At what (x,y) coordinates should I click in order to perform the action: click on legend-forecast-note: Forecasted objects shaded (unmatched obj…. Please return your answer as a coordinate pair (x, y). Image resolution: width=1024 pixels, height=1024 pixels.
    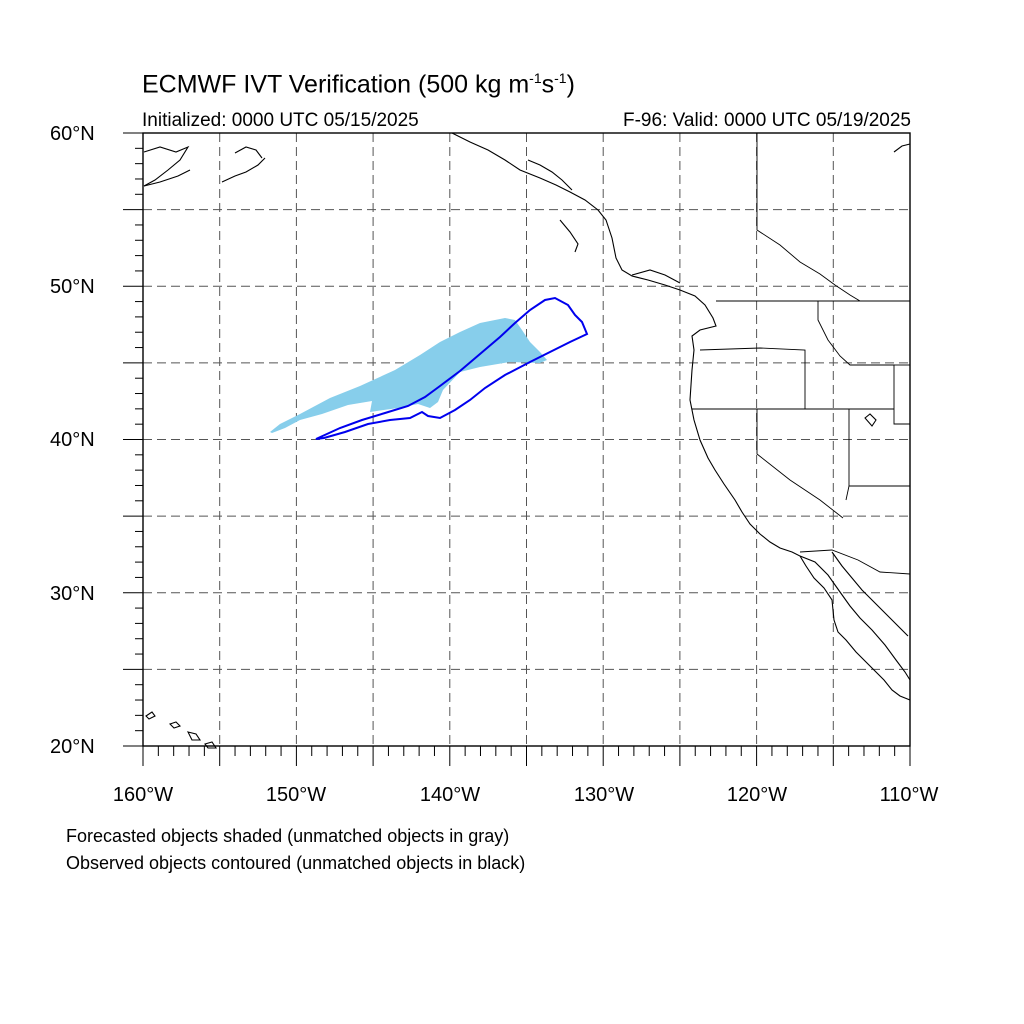
    Looking at the image, I should click on (288, 836).